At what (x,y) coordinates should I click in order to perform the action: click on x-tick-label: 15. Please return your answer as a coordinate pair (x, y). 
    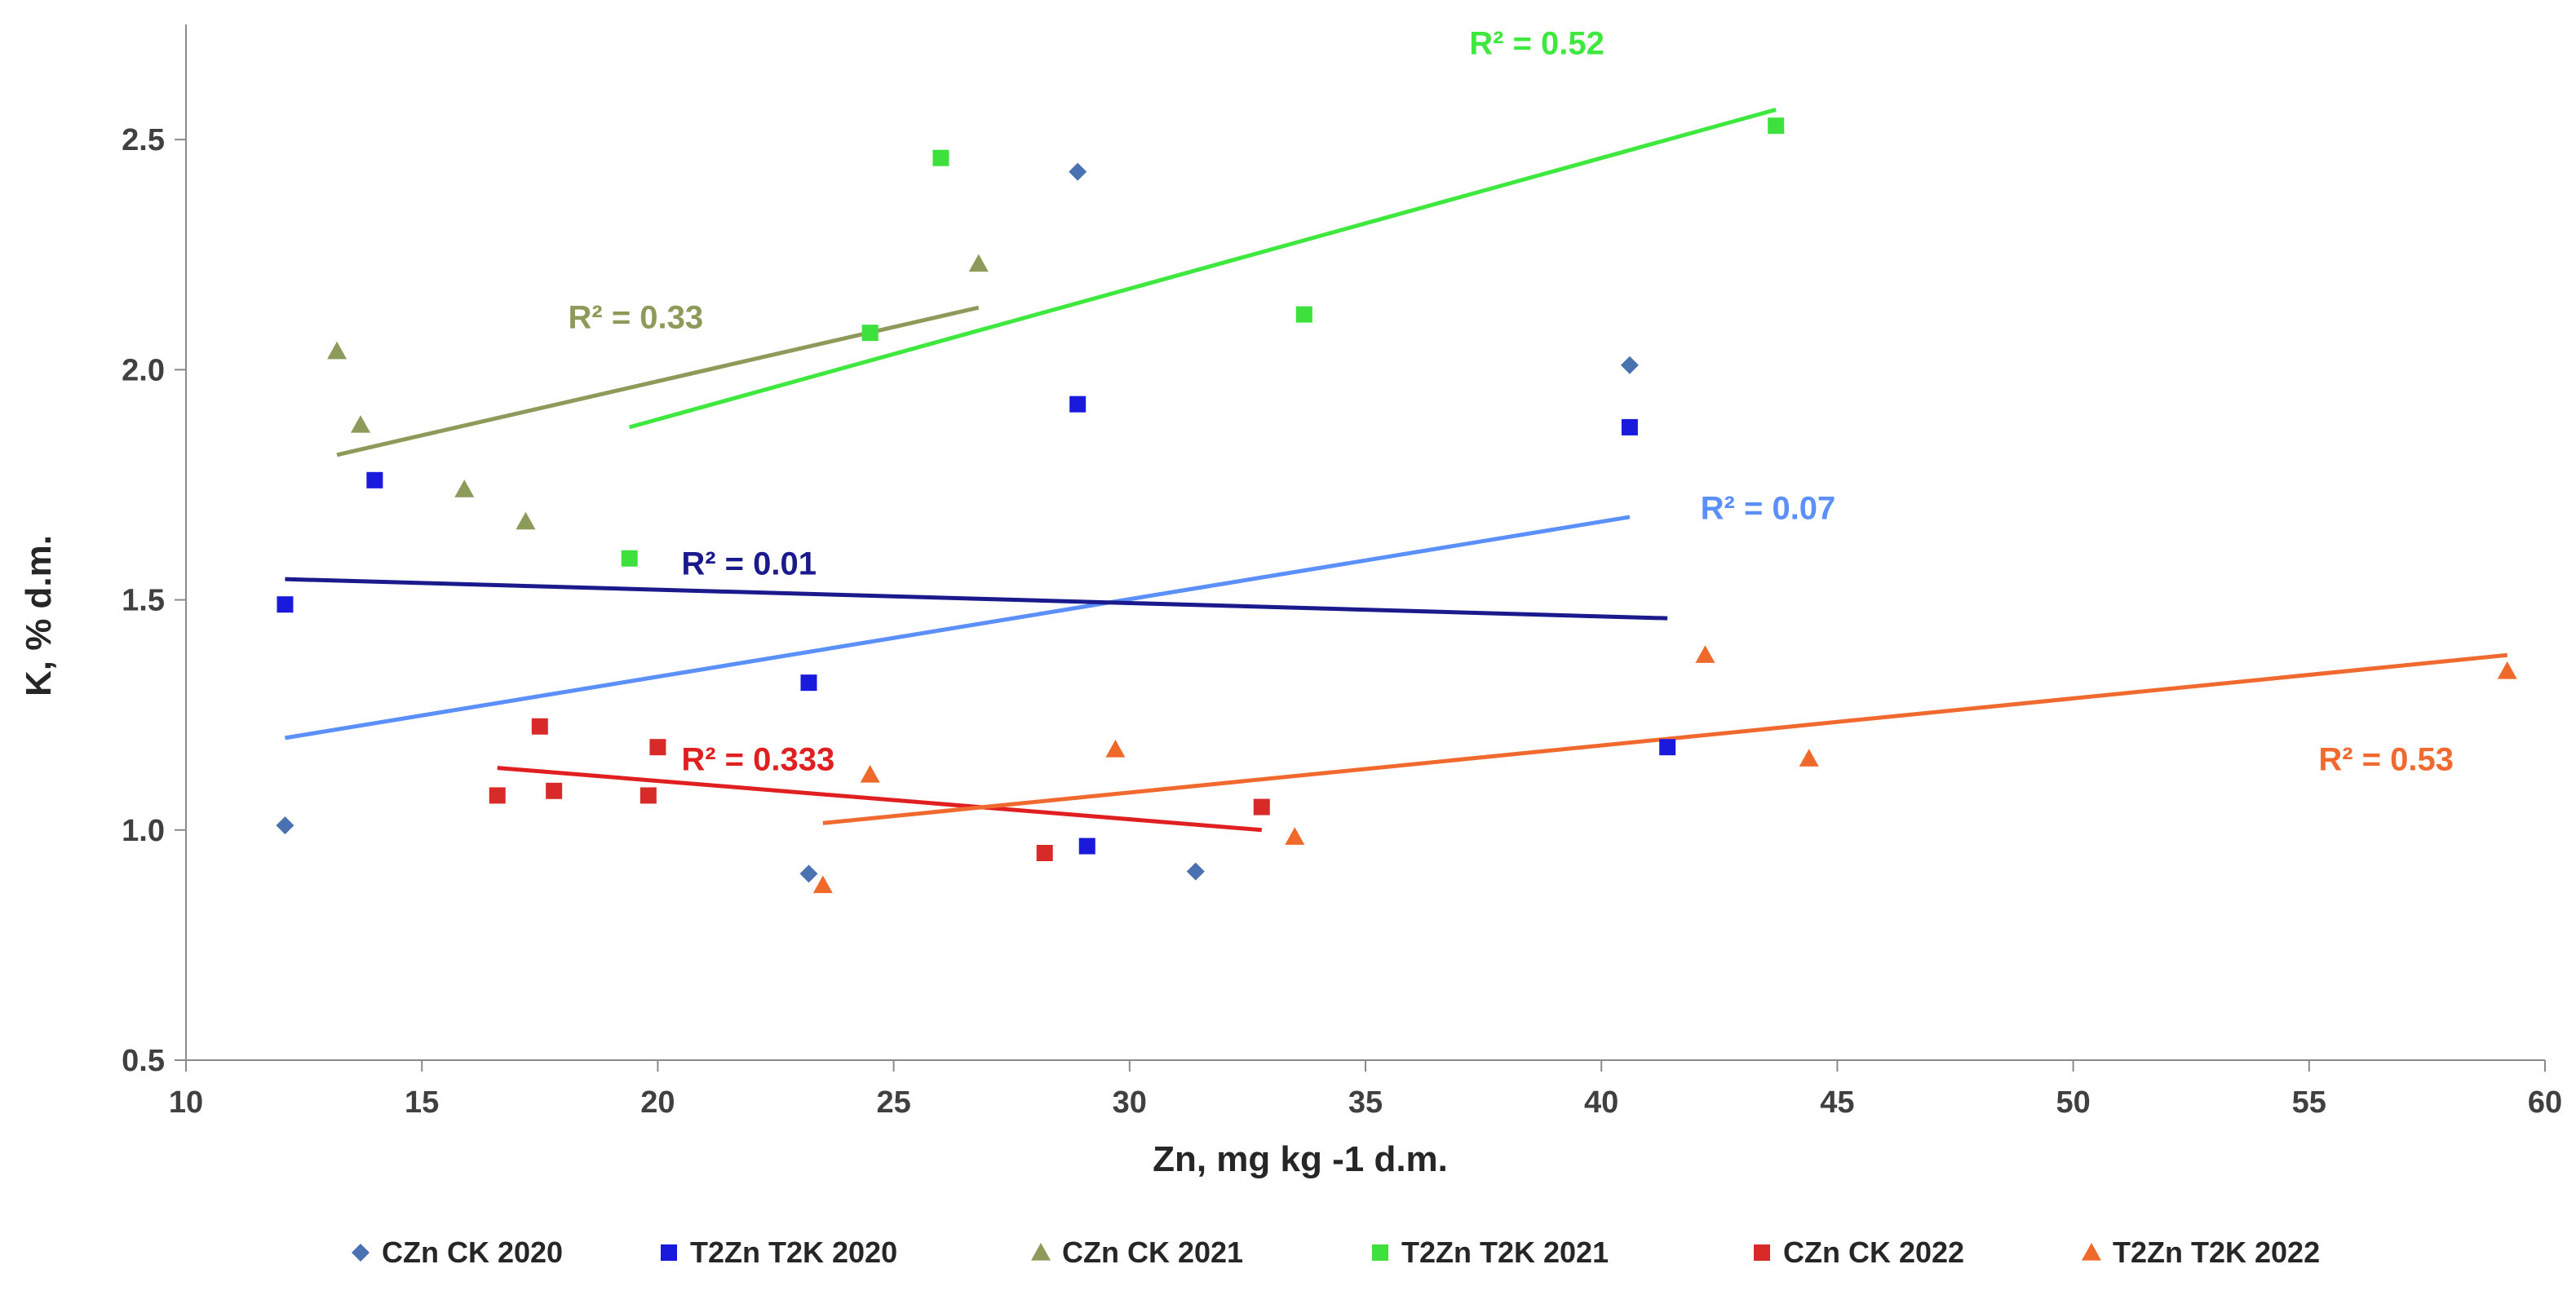
    Looking at the image, I should click on (422, 1102).